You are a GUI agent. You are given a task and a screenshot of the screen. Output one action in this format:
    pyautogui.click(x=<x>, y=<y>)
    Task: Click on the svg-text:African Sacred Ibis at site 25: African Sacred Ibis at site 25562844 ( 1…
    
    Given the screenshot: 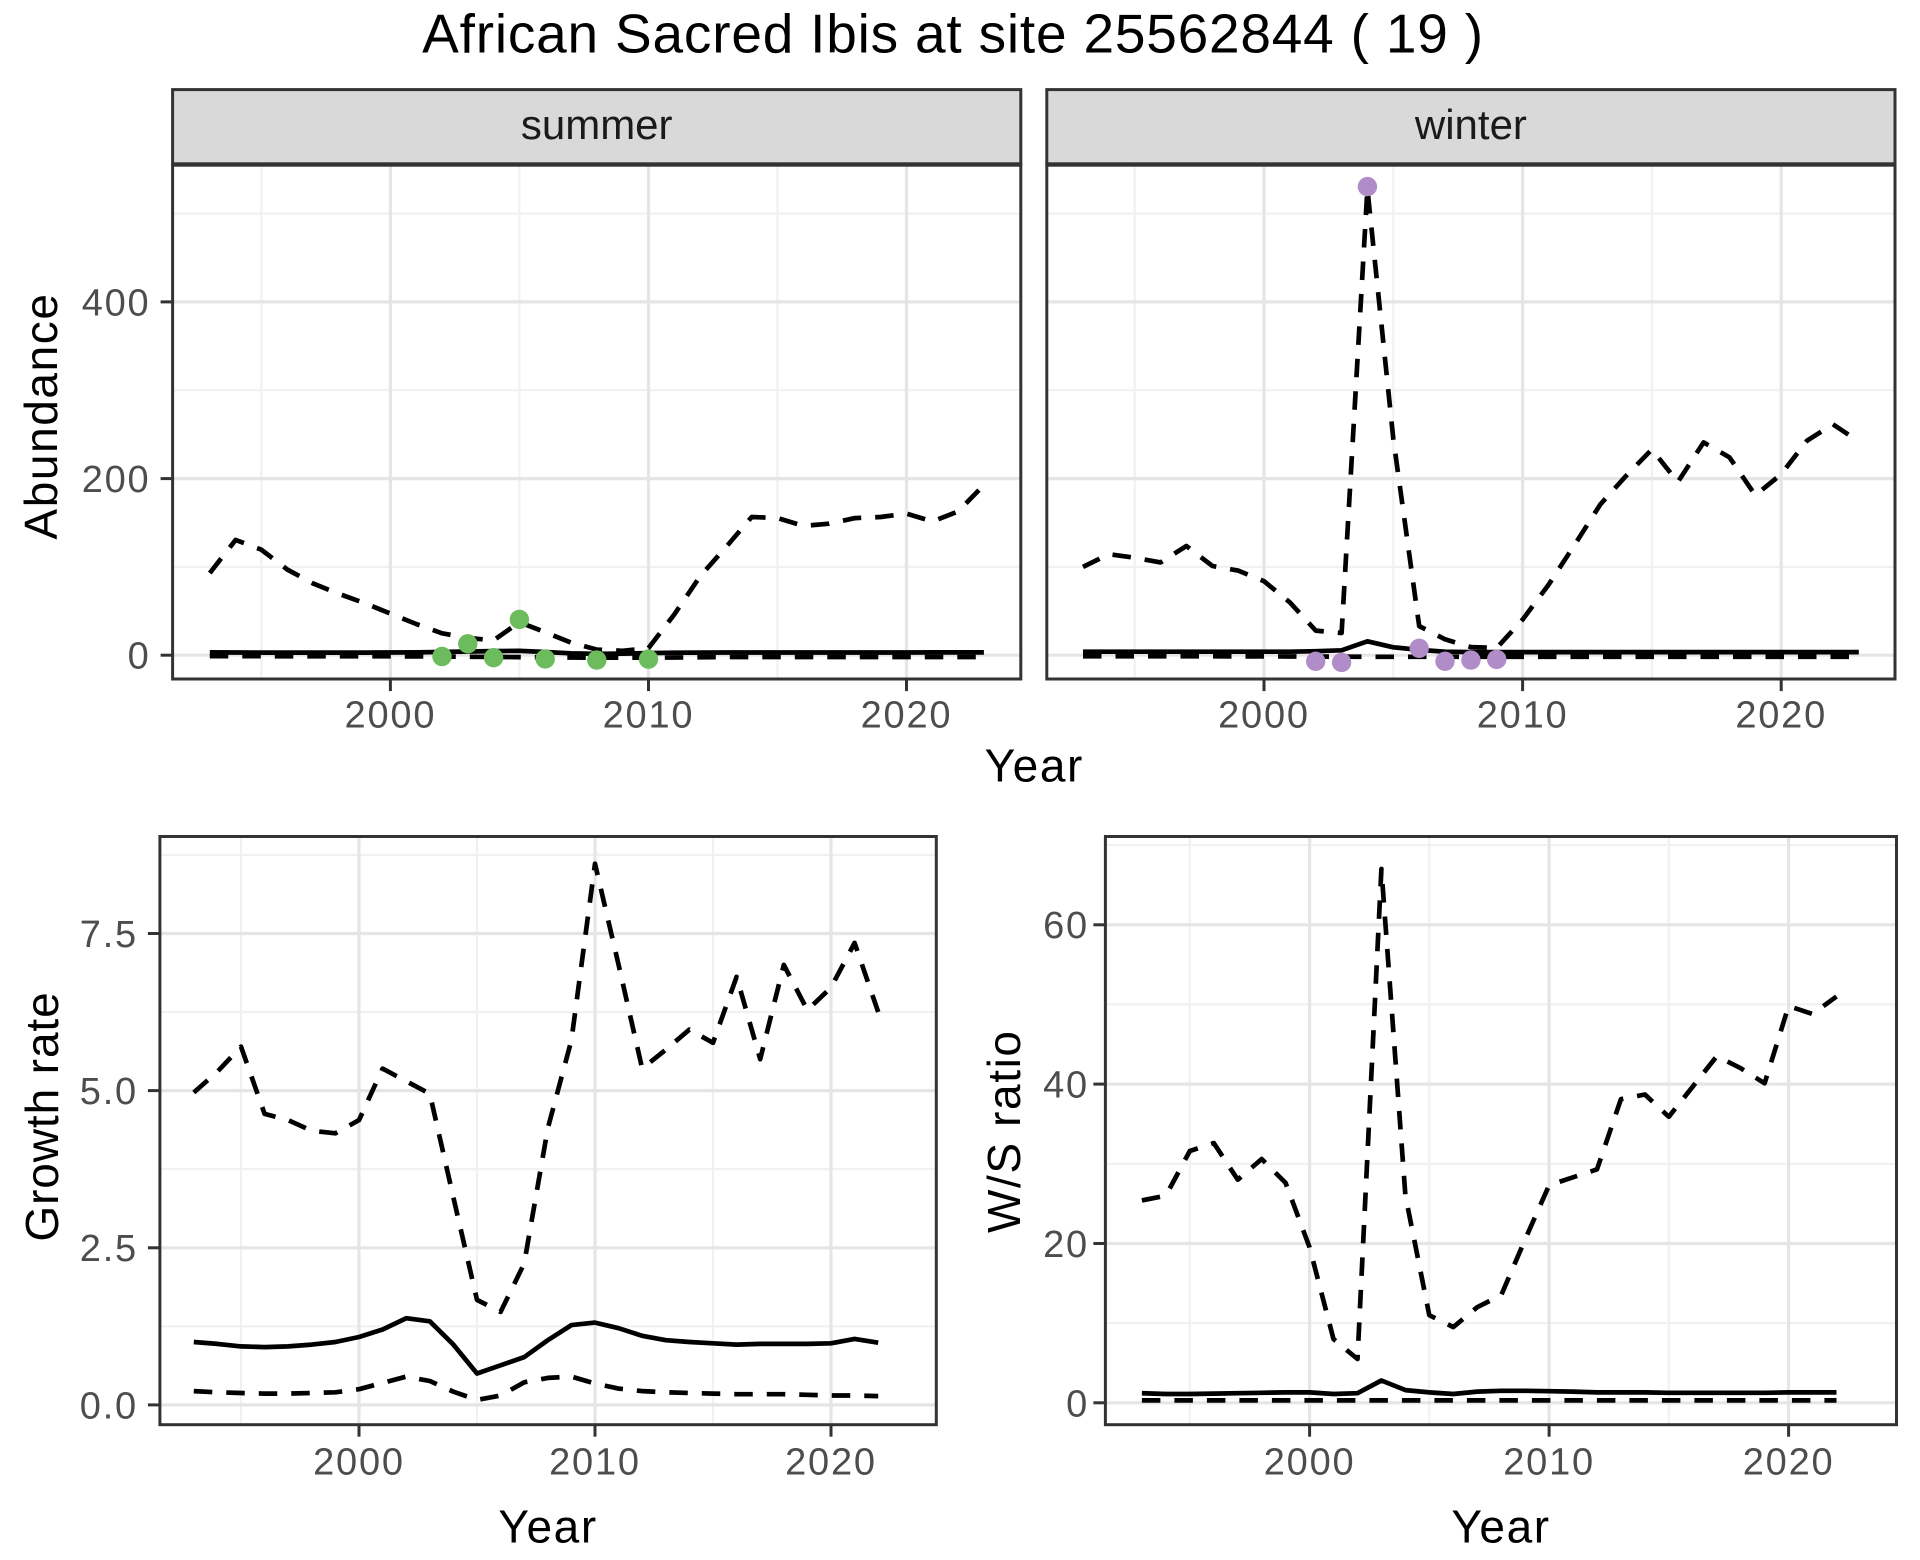 What is the action you would take?
    pyautogui.click(x=953, y=34)
    